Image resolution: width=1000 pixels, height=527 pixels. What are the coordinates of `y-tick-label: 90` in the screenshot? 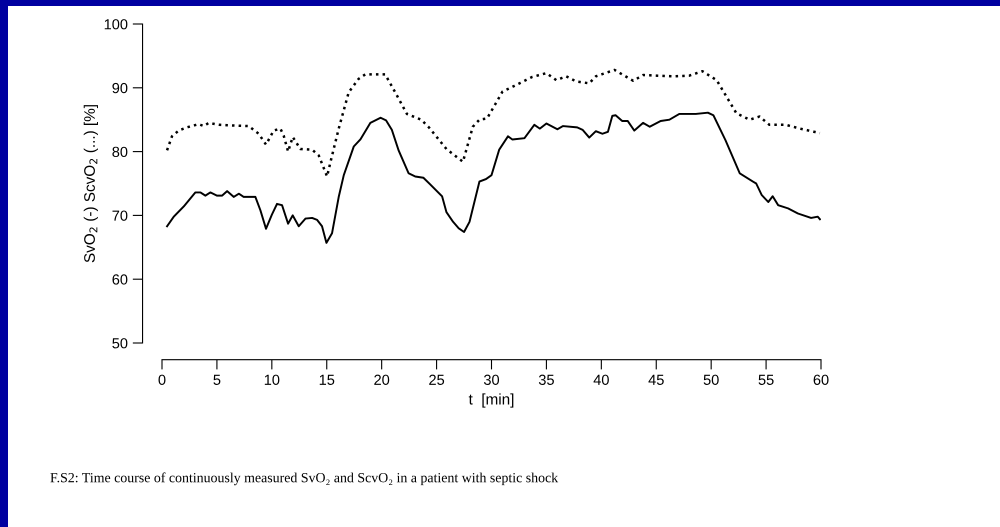 It's located at (120, 88).